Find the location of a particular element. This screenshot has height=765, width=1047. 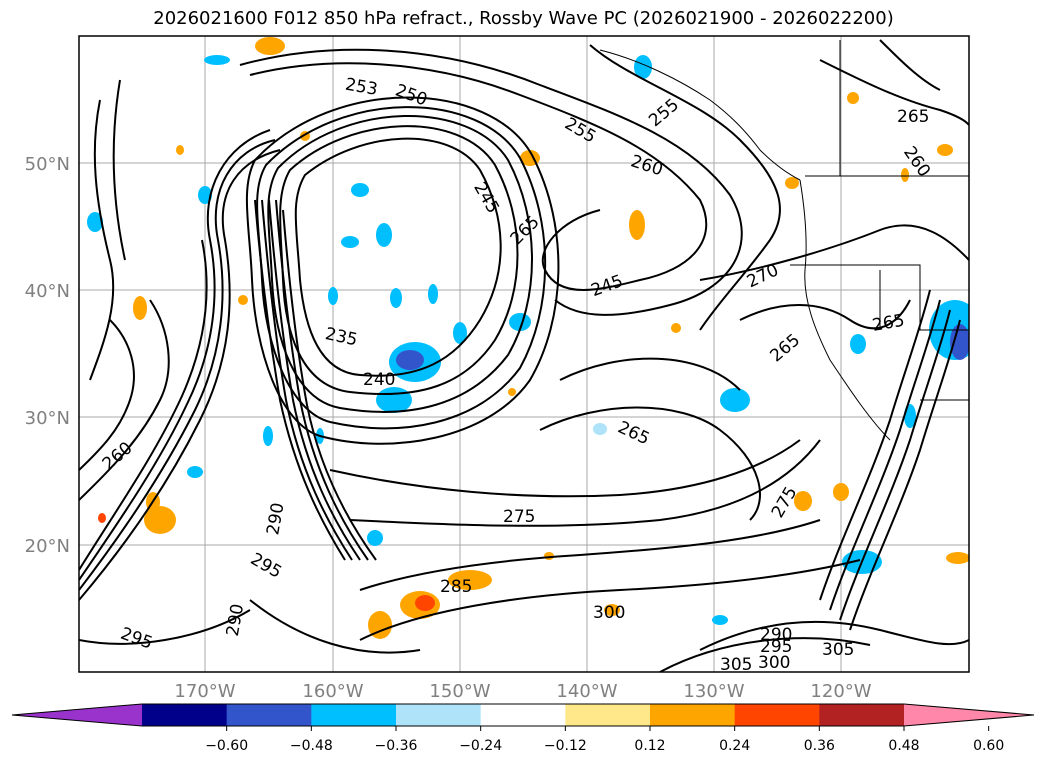

colorbar-tick-label: −0.36 is located at coordinates (396, 746).